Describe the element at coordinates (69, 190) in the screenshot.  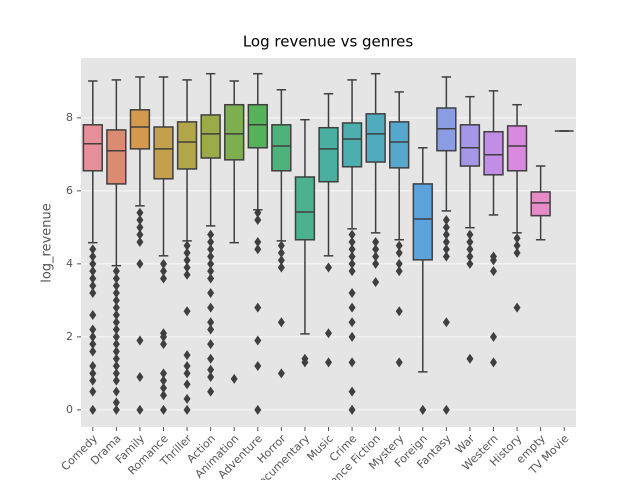
I see `y-tick-label: 6` at that location.